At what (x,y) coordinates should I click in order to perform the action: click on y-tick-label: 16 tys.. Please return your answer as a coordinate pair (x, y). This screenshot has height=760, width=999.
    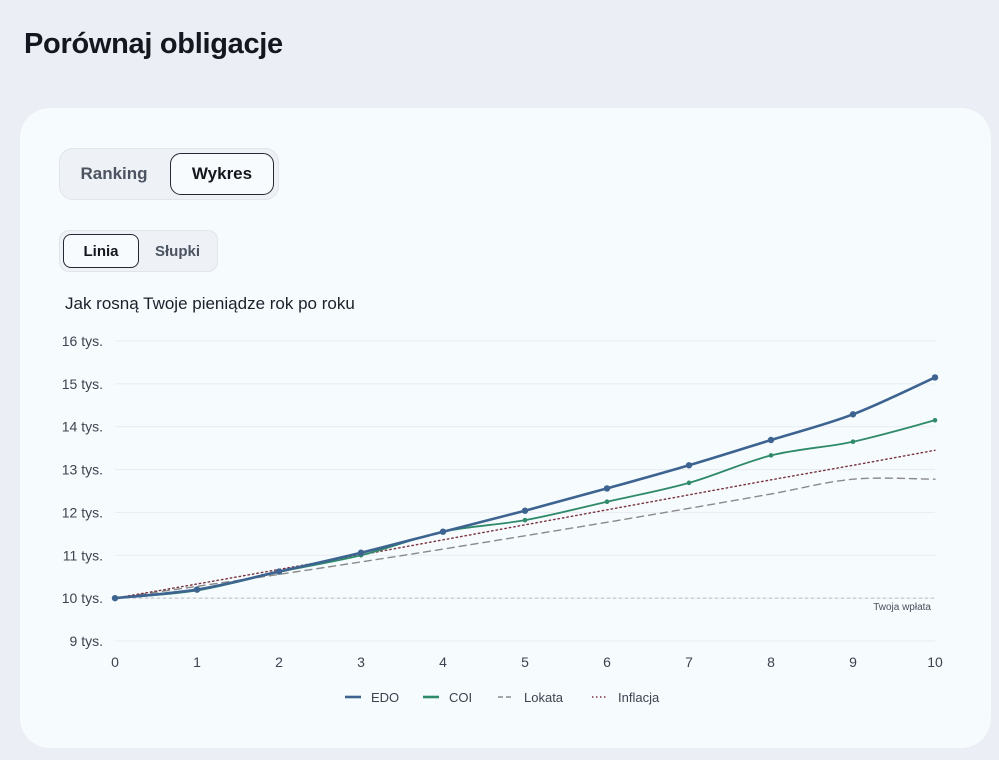
    Looking at the image, I should click on (82, 341).